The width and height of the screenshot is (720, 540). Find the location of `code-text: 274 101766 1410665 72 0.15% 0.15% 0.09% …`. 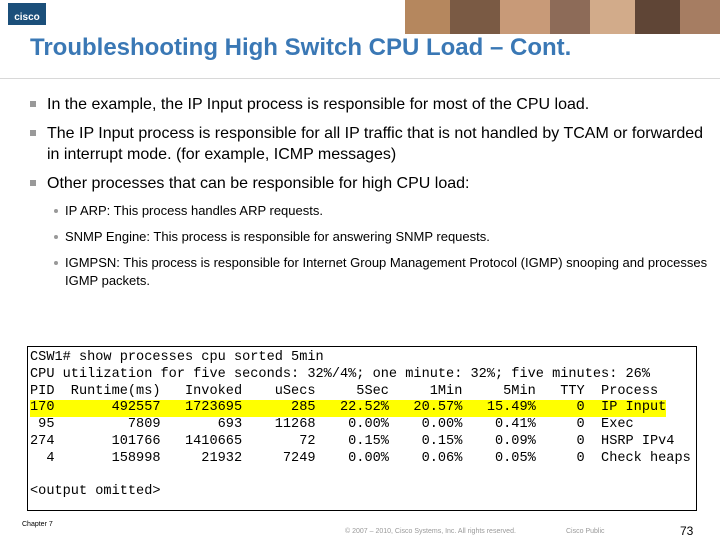

code-text: 274 101766 1410665 72 0.15% 0.15% 0.09% … is located at coordinates (352, 441).